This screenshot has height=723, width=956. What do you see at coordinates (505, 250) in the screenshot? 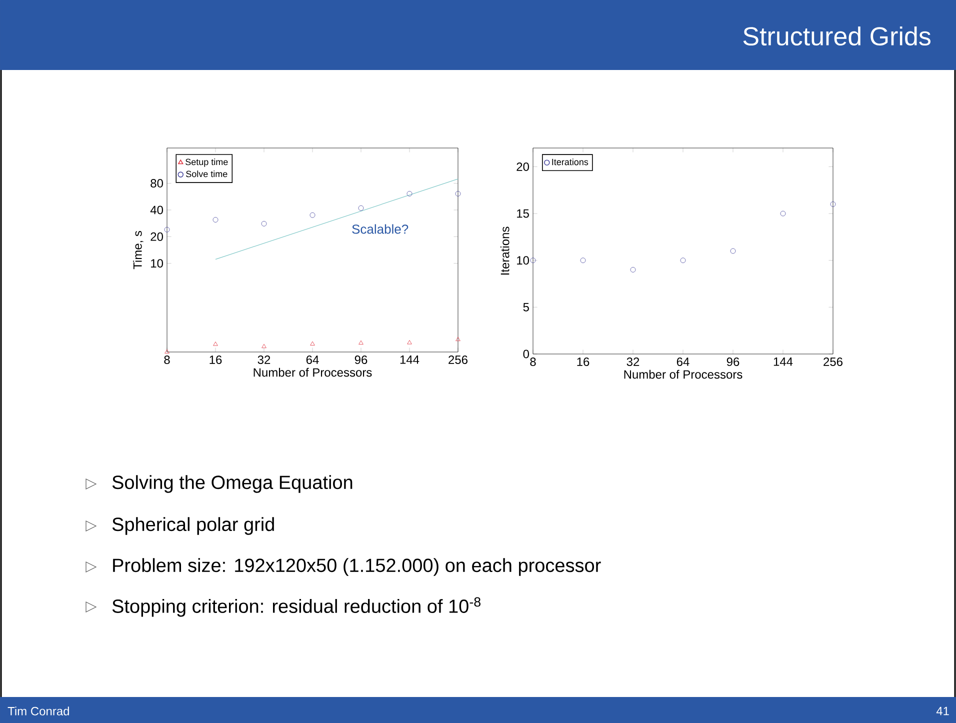
I see `y-axis-title: Iterations` at bounding box center [505, 250].